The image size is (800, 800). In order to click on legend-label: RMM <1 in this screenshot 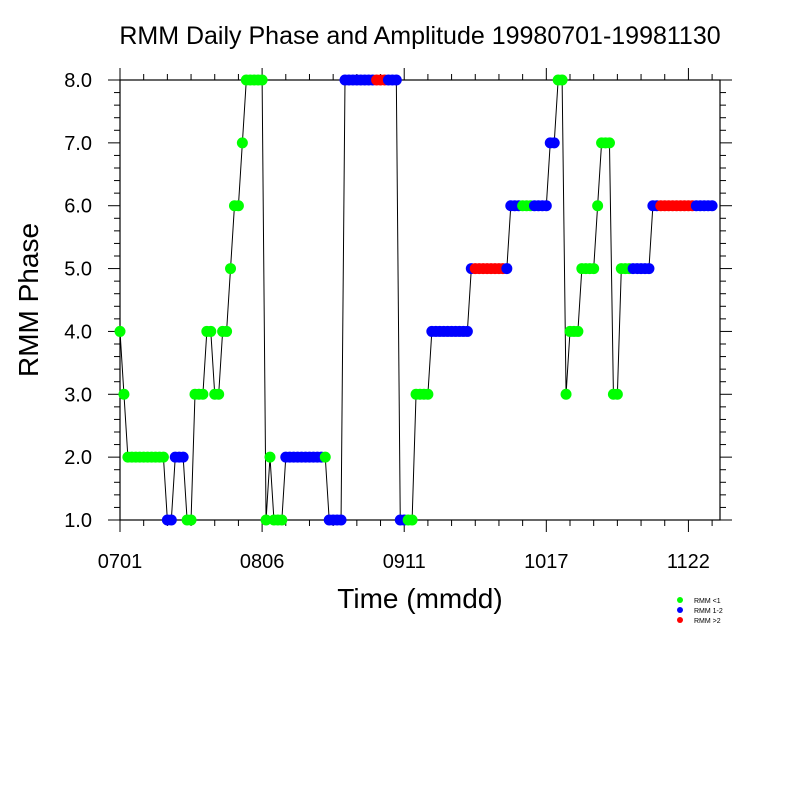, I will do `click(707, 601)`.